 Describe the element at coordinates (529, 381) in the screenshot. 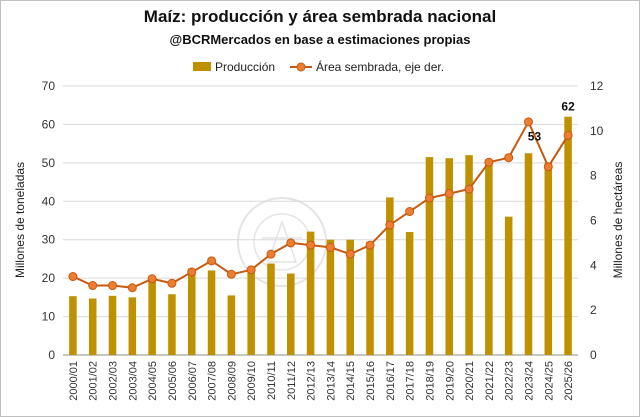

I see `x-tick-label: 2023/24` at that location.